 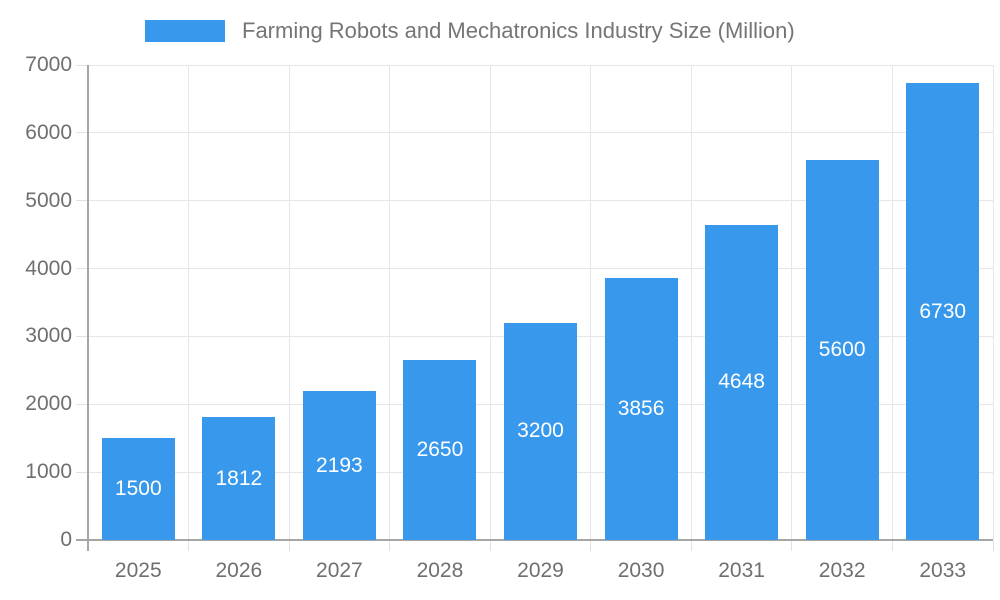 What do you see at coordinates (48, 472) in the screenshot?
I see `y-axis-tick-label: 1000` at bounding box center [48, 472].